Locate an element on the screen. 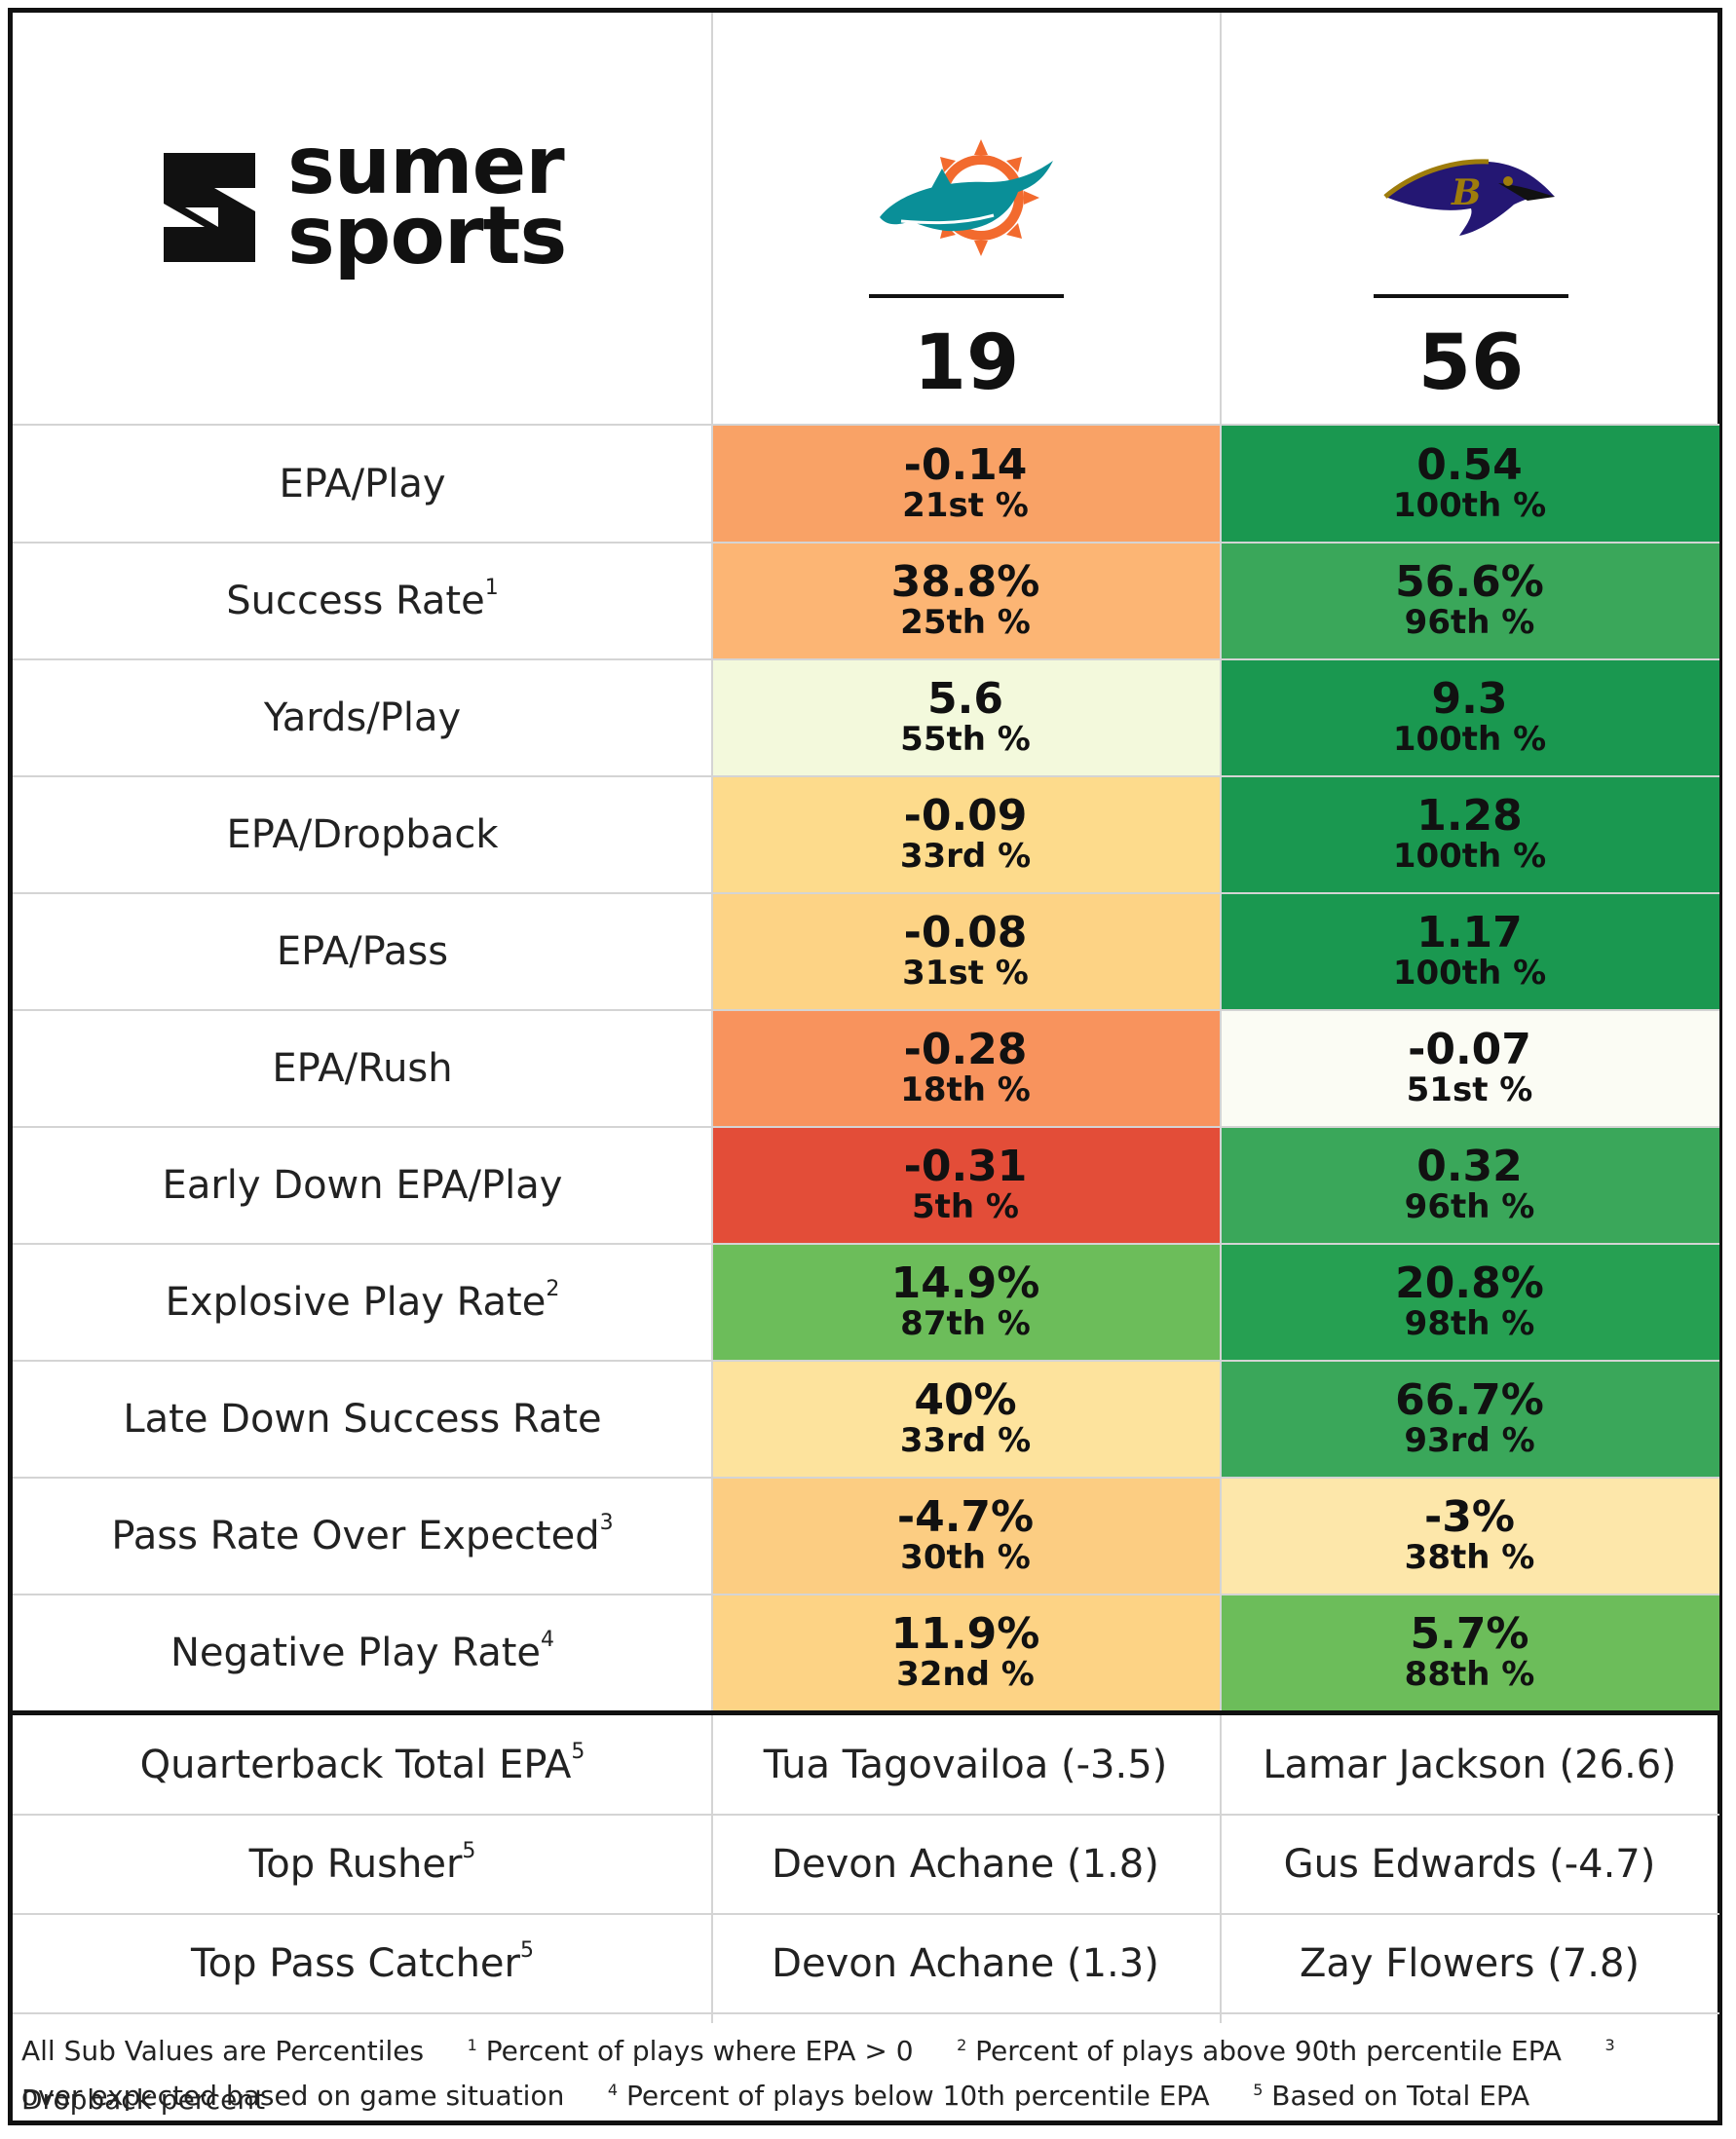 The width and height of the screenshot is (1736, 2139). footnote-marker: 3 is located at coordinates (606, 1523).